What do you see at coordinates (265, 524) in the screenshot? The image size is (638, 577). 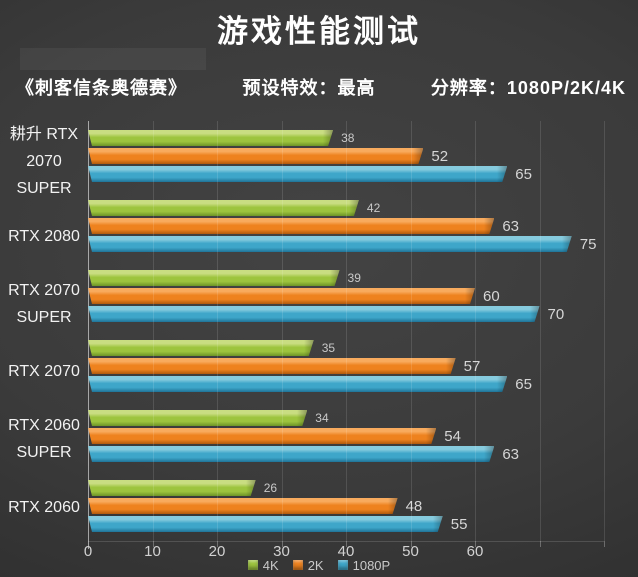 I see `bar-1080p-rtx-2060` at bounding box center [265, 524].